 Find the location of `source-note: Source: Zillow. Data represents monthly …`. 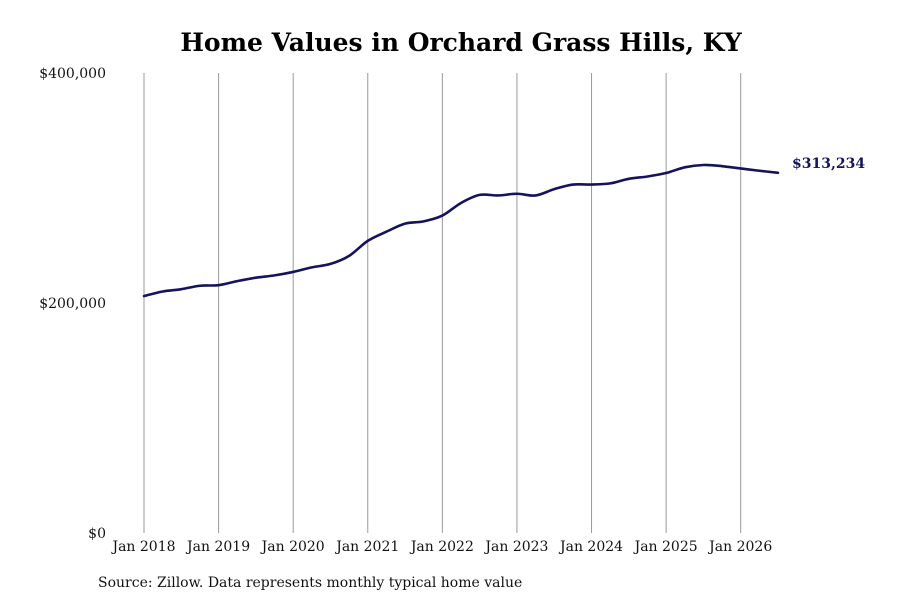

source-note: Source: Zillow. Data represents monthly … is located at coordinates (310, 583).